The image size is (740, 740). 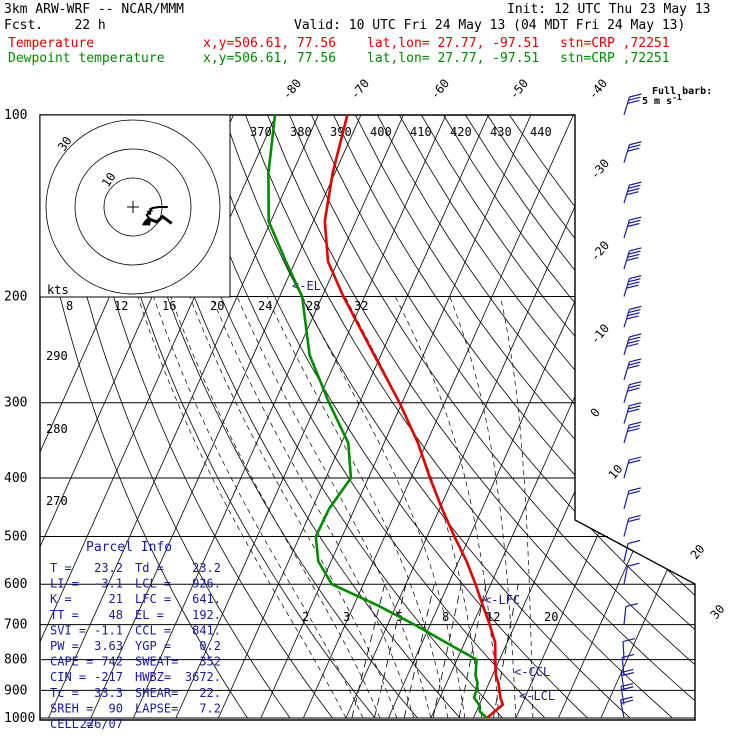 What do you see at coordinates (55, 25) in the screenshot?
I see `forecast-hour: Fcst. 22 h` at bounding box center [55, 25].